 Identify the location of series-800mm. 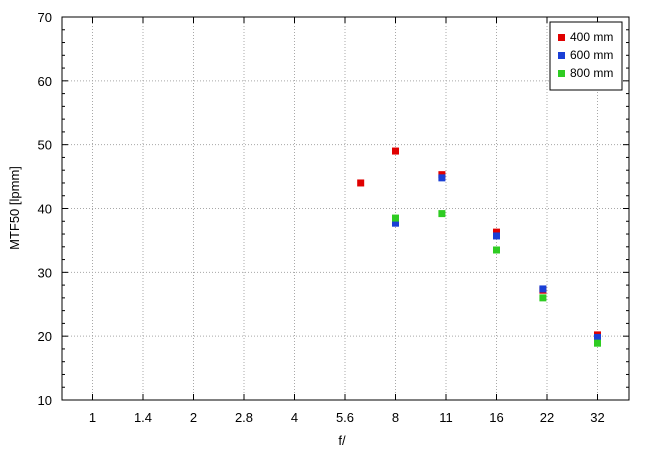
(496, 278).